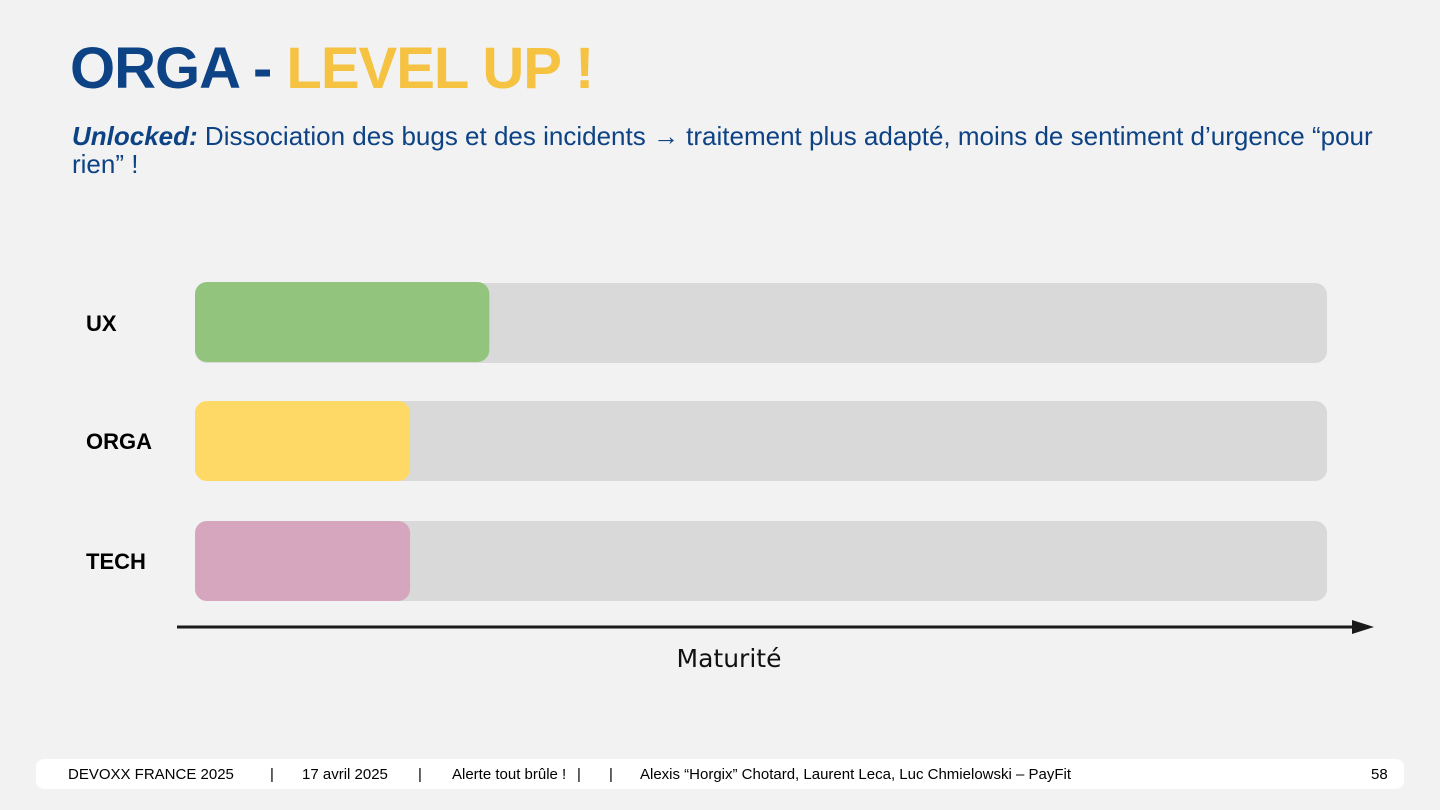 The image size is (1440, 810). Describe the element at coordinates (1379, 774) in the screenshot. I see `footer-page-number: 58` at that location.